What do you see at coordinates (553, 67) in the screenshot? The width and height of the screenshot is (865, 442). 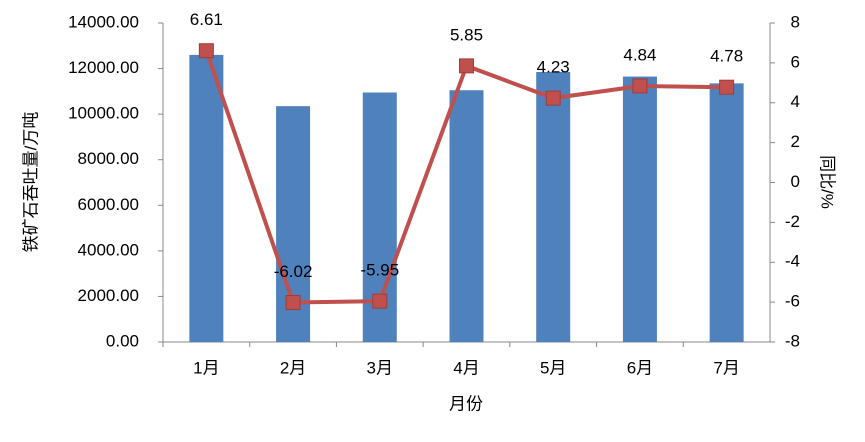 I see `data-label: 4.23` at bounding box center [553, 67].